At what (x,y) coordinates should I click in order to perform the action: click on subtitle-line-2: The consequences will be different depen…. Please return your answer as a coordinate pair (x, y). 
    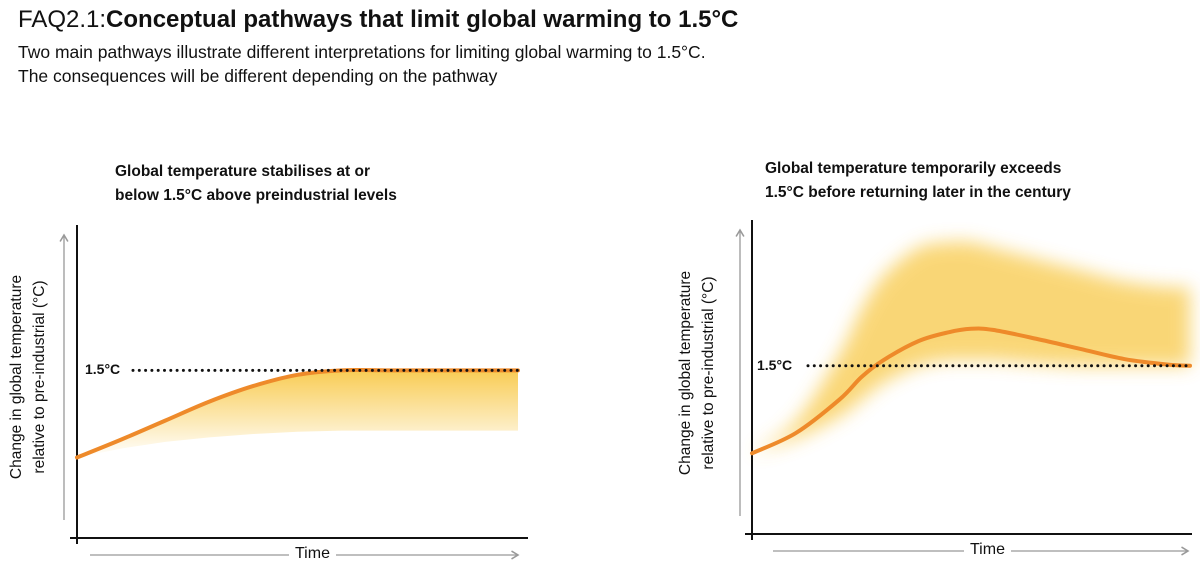
    Looking at the image, I should click on (258, 76).